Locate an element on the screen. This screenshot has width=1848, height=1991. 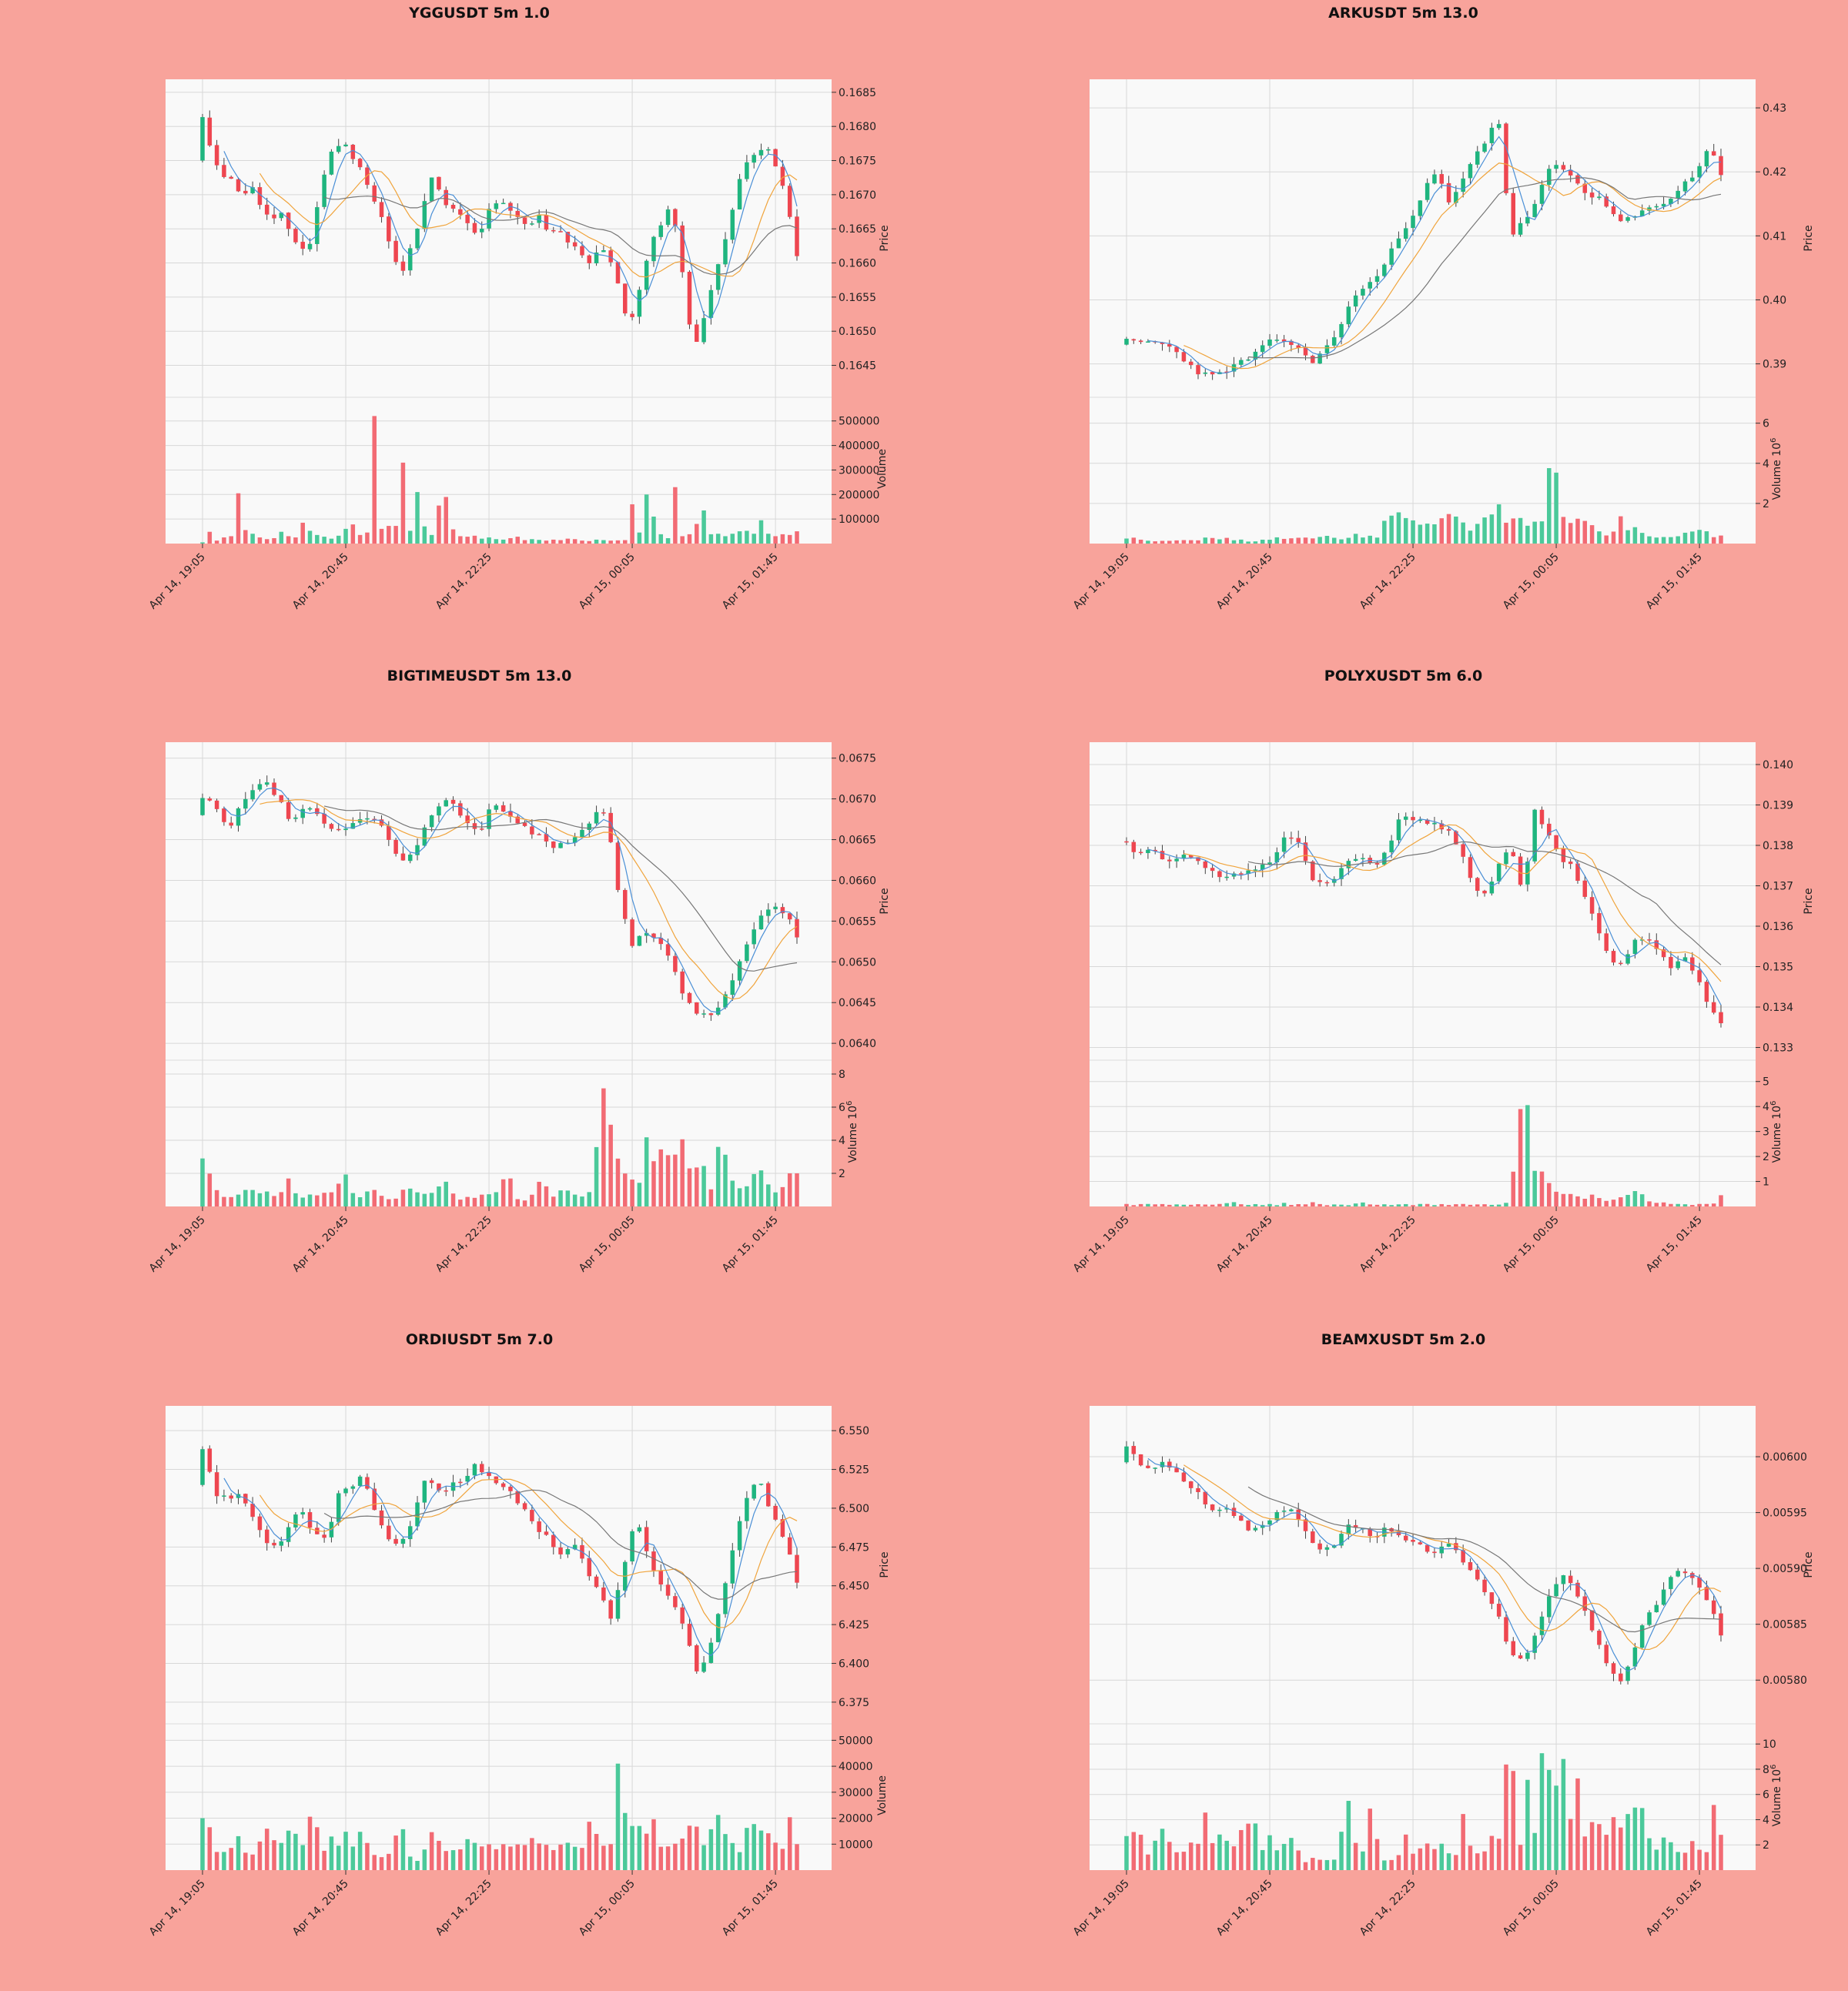
price-tick-label: 0.1665 is located at coordinates (858, 229).